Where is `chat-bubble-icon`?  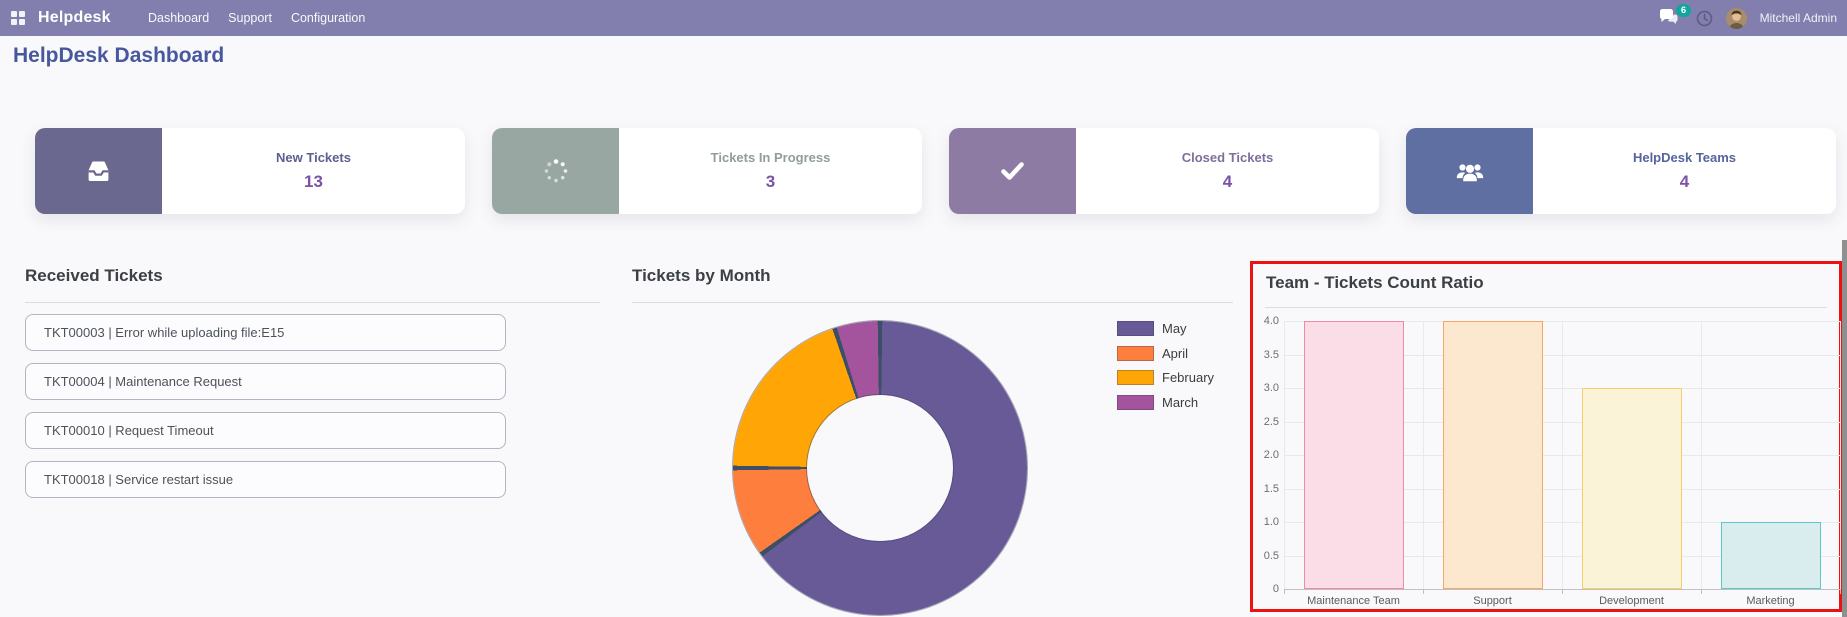
chat-bubble-icon is located at coordinates (1668, 16).